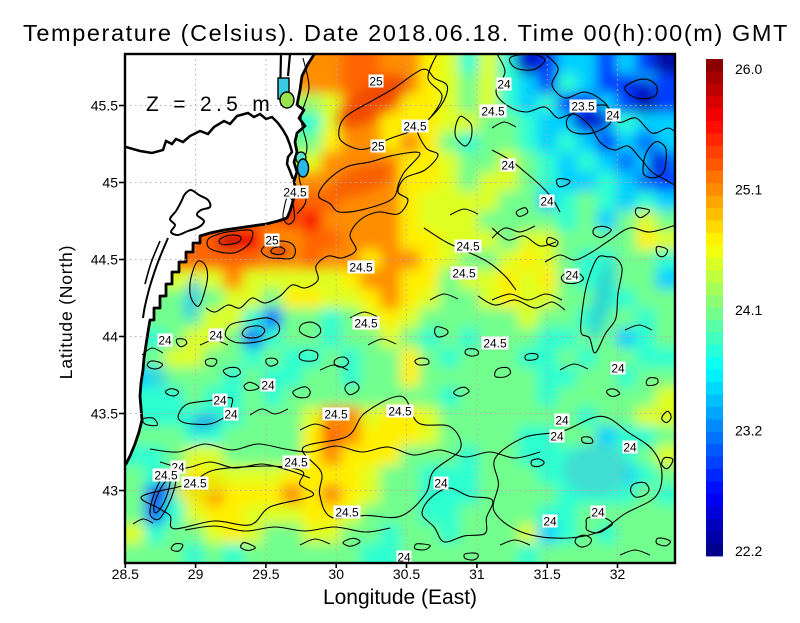  Describe the element at coordinates (110, 491) in the screenshot. I see `svg-text: 43` at that location.